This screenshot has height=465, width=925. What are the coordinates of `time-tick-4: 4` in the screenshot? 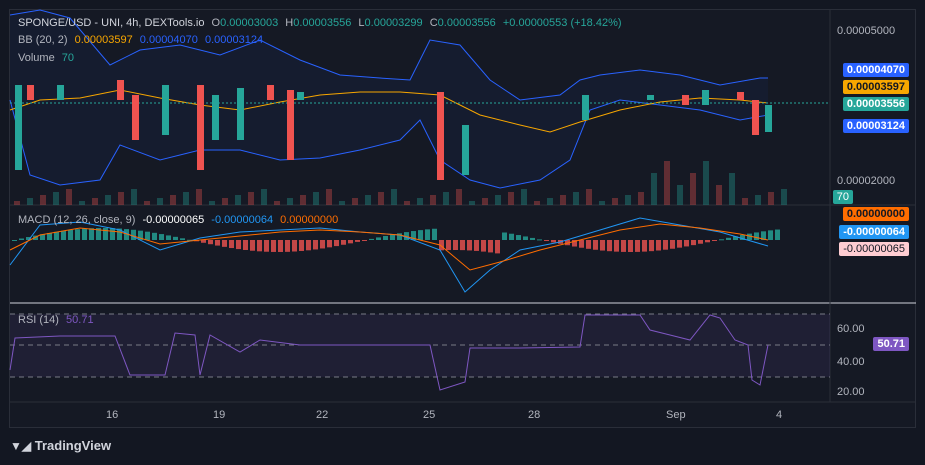 It's located at (779, 415).